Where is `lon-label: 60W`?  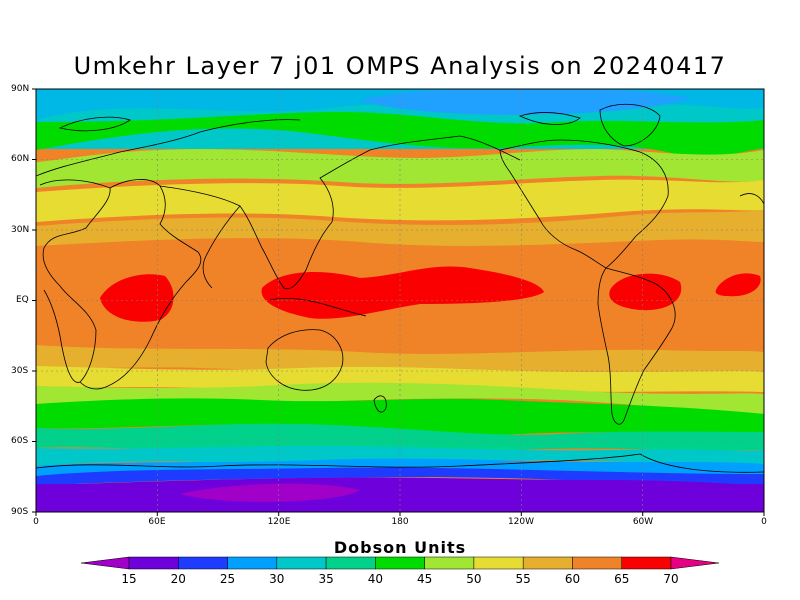 lon-label: 60W is located at coordinates (643, 522).